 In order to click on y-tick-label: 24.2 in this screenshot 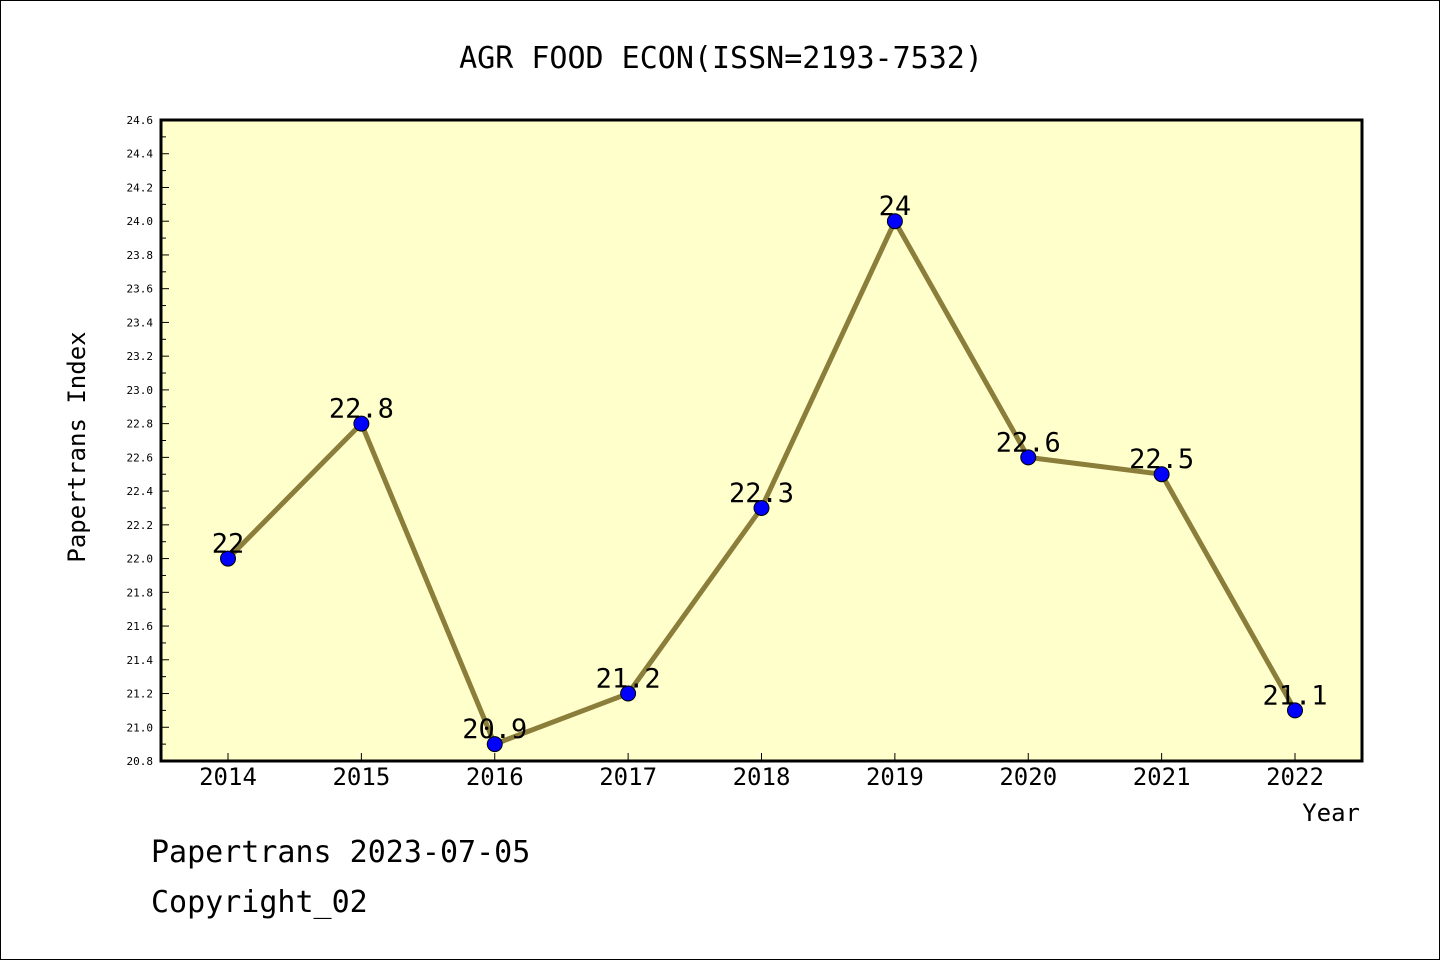, I will do `click(140, 187)`.